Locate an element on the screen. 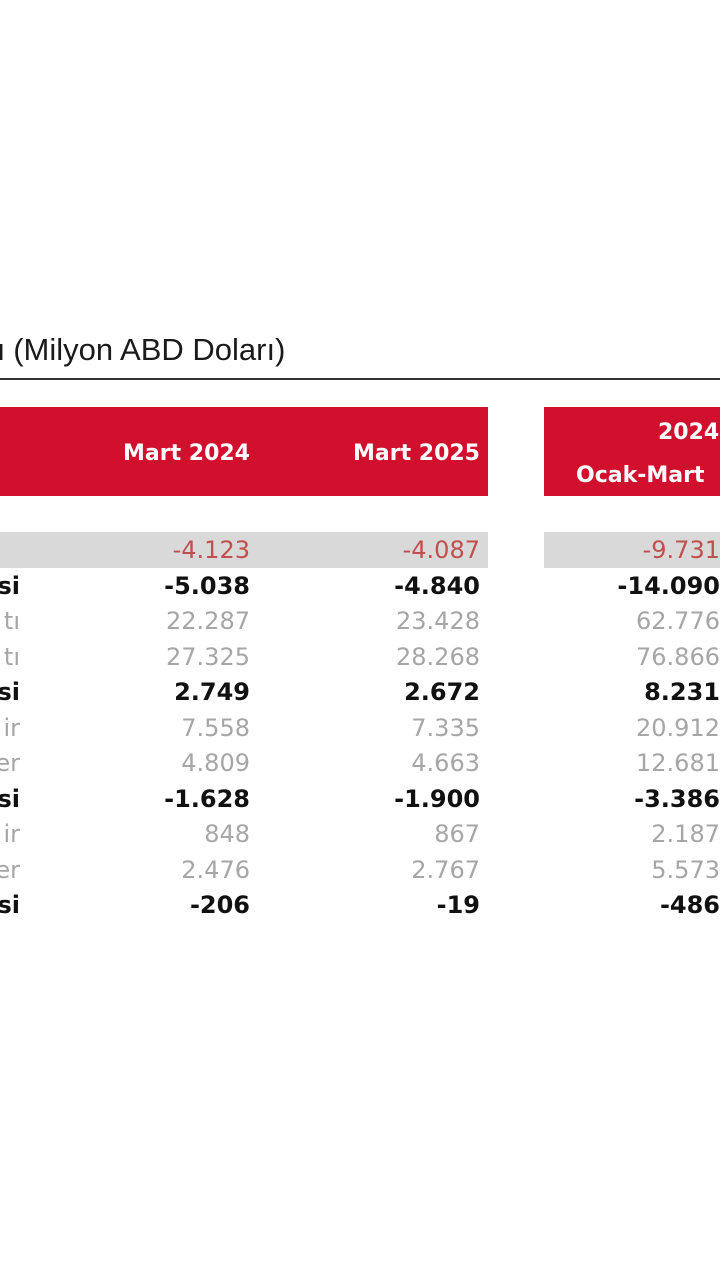 This screenshot has width=720, height=1280. table-title: ı (Milyon ABD Doları) is located at coordinates (142, 350).